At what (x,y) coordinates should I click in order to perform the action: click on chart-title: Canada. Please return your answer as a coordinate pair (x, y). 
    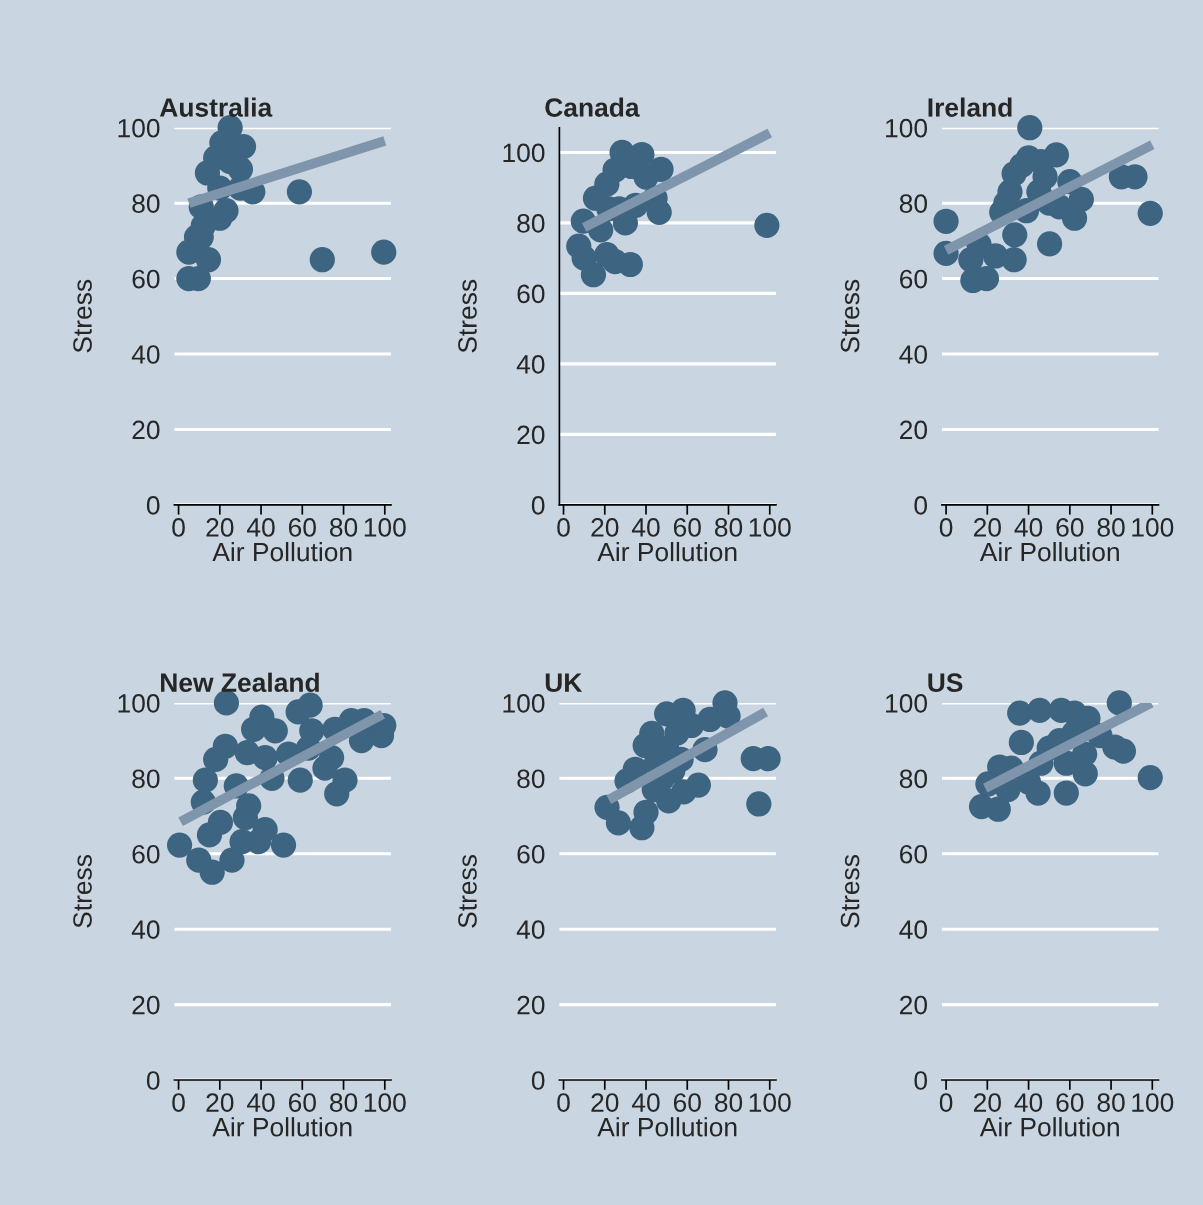
    Looking at the image, I should click on (592, 107).